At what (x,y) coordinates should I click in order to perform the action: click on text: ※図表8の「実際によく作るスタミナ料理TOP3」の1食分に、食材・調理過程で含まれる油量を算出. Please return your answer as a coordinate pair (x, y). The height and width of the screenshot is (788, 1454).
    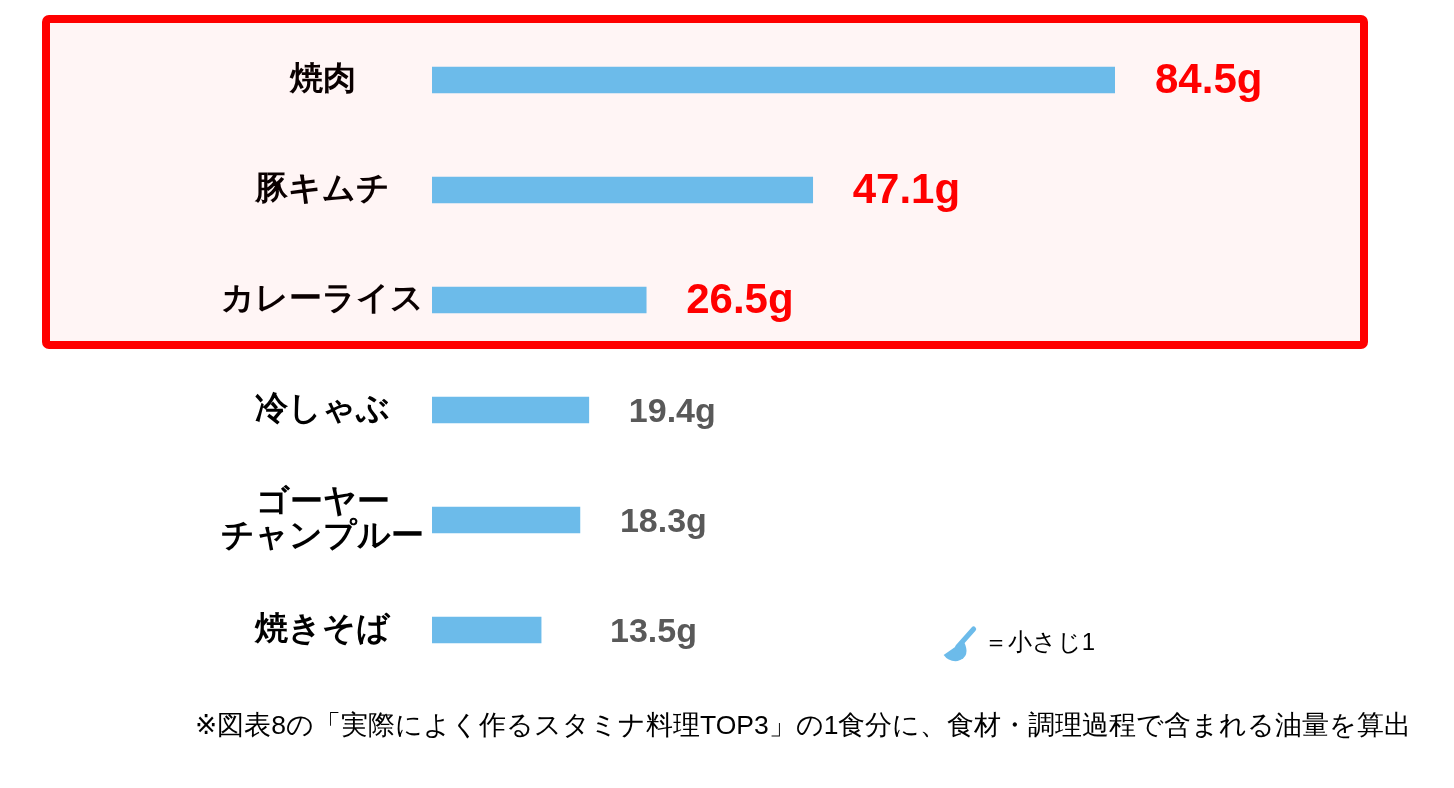
    Looking at the image, I should click on (803, 725).